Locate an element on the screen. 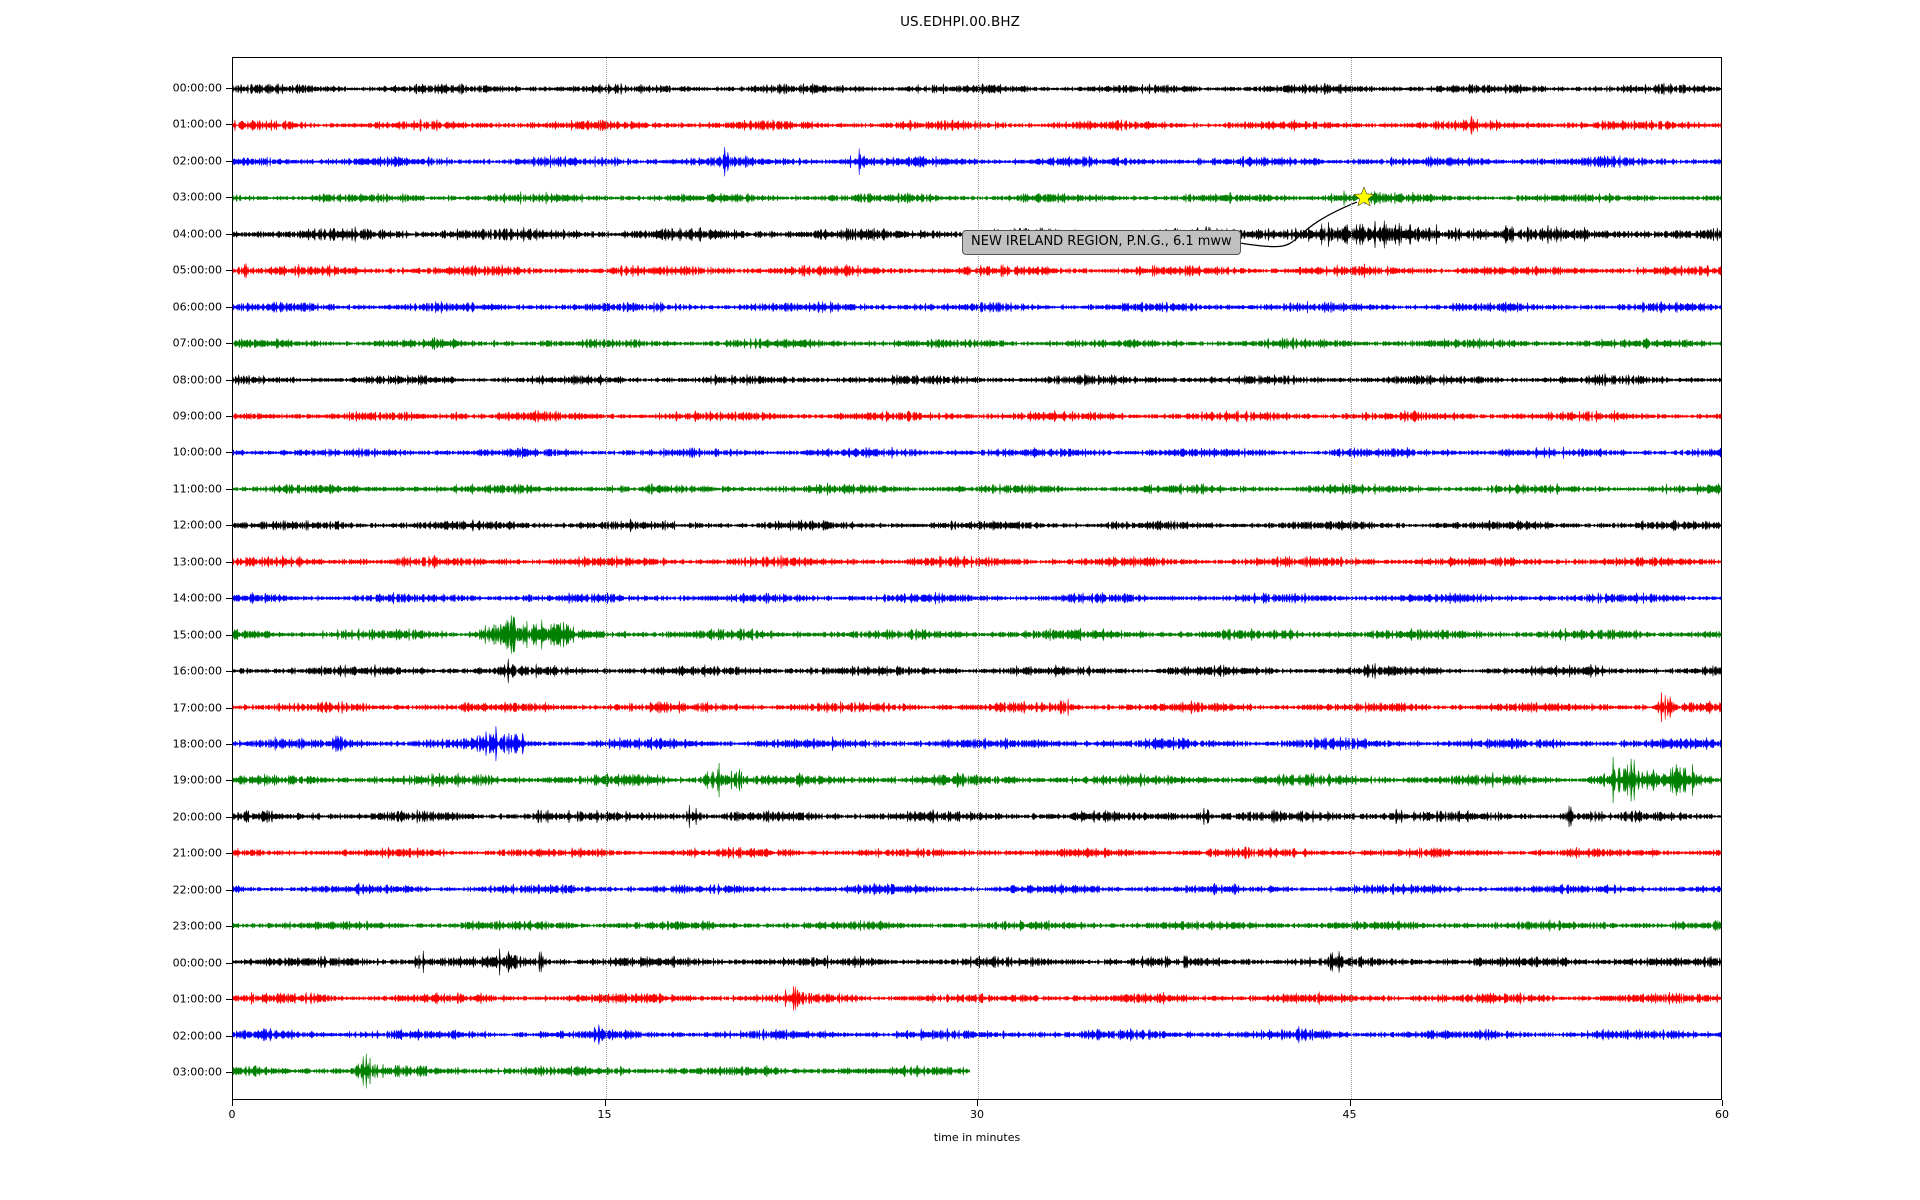 The width and height of the screenshot is (1920, 1200). annotation-connector-arrow is located at coordinates (1299, 224).